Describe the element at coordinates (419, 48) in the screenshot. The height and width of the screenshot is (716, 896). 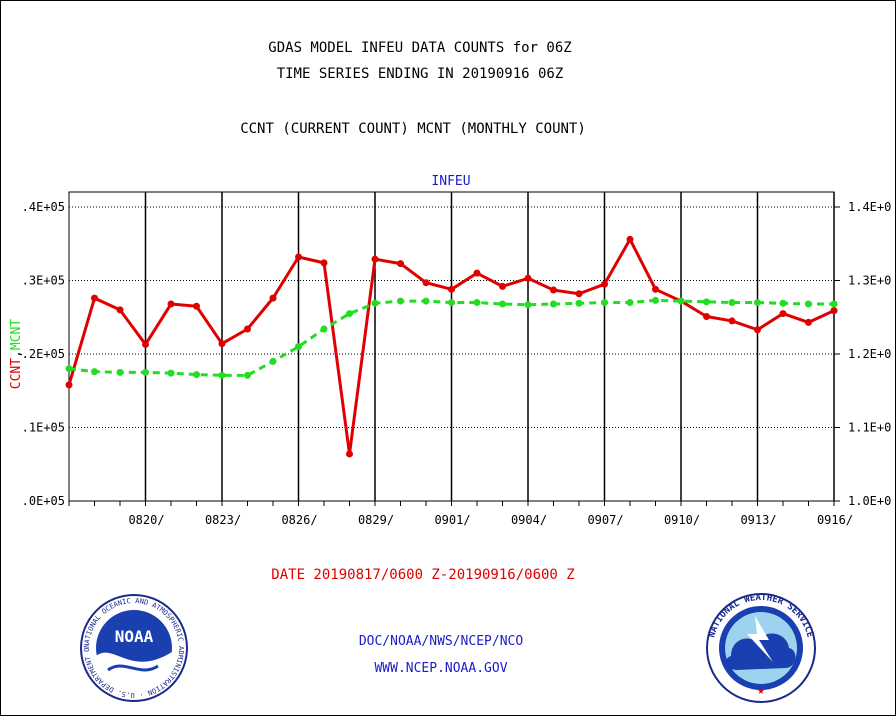
I see `title-line-1: GDAS MODEL INFEU DATA COUNTS for 06Z` at that location.